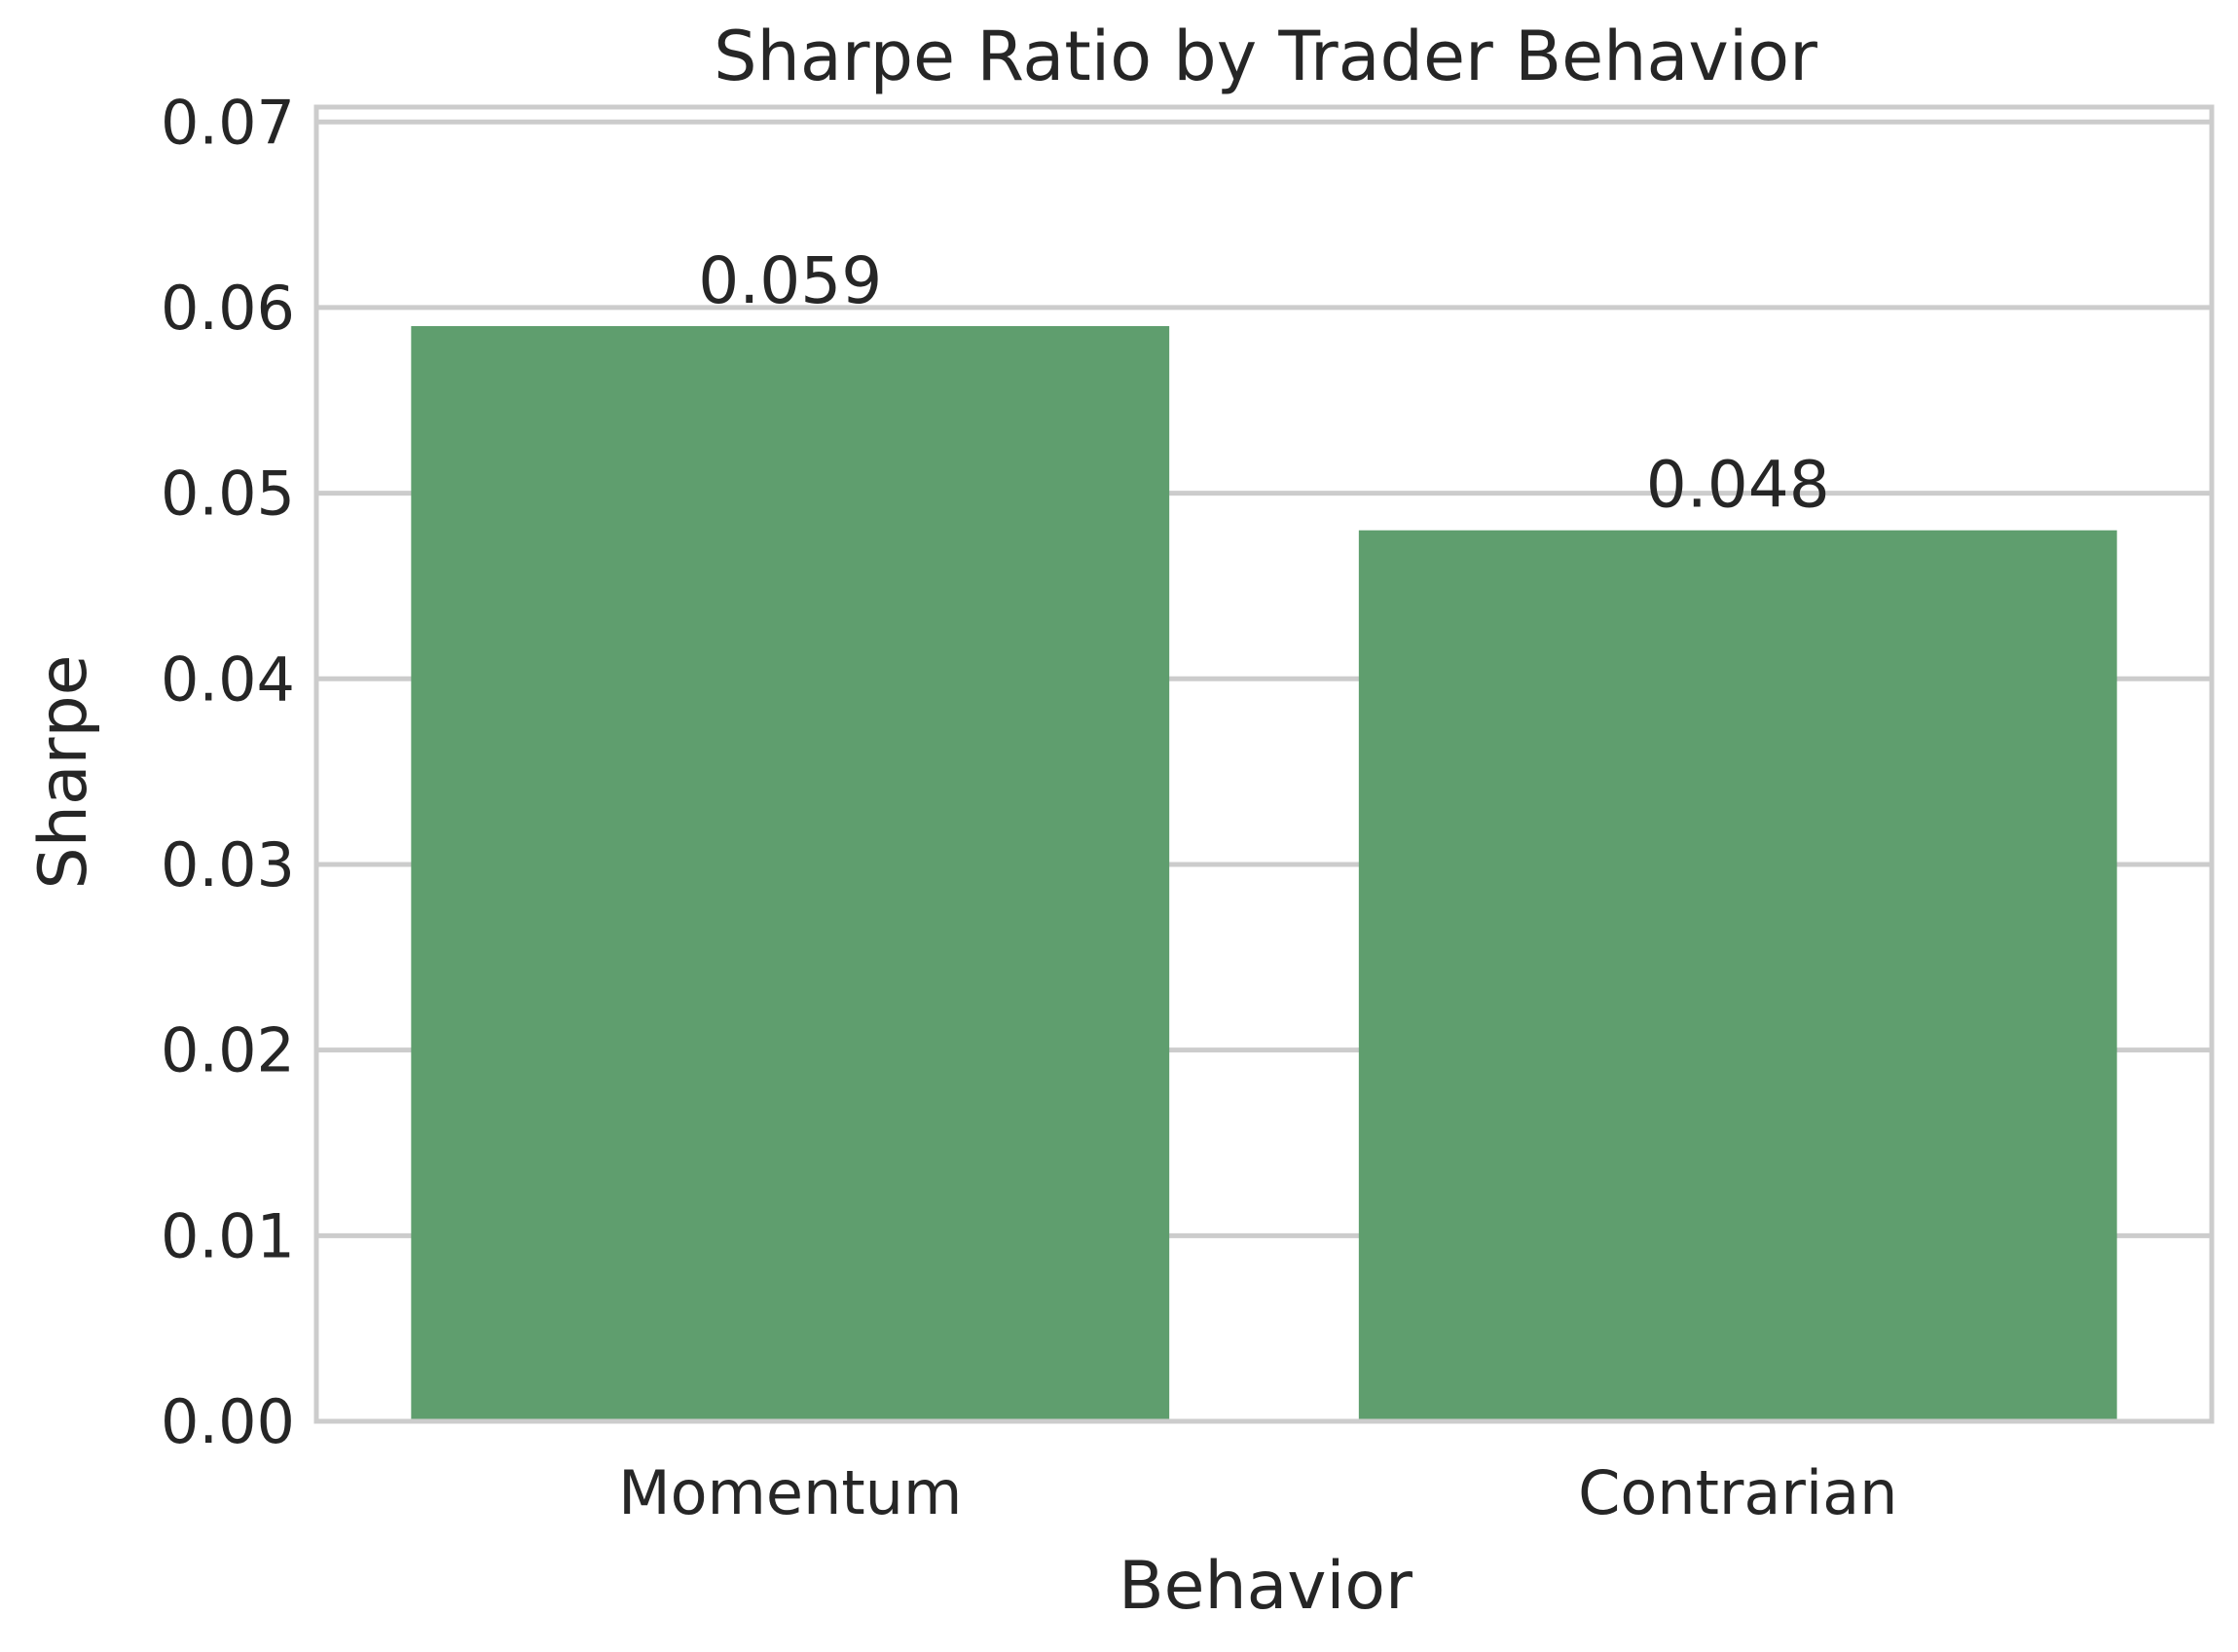 The width and height of the screenshot is (2238, 1652). I want to click on chart-title: Sharpe Ratio by Trader Behavior, so click(1265, 56).